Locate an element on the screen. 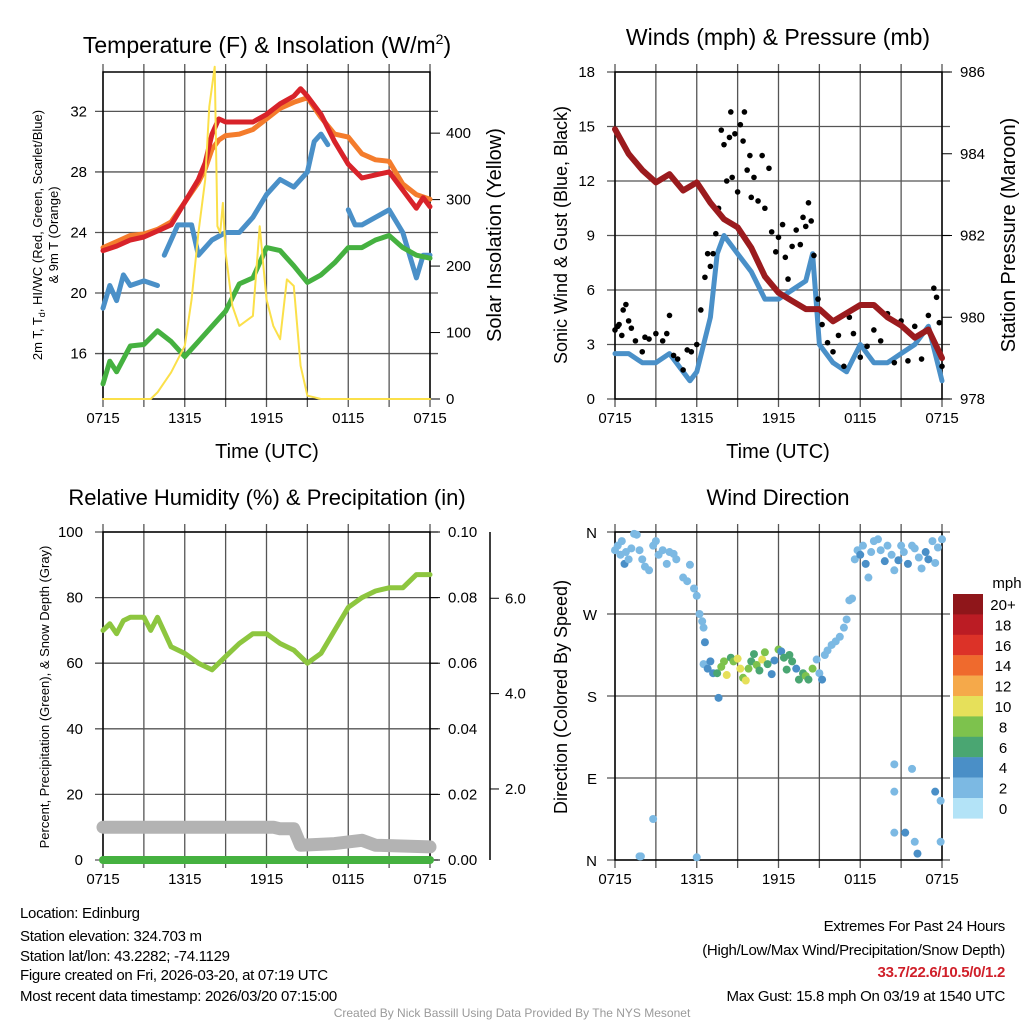 This screenshot has width=1024, height=1024. series-solar-insolation is located at coordinates (266, 232).